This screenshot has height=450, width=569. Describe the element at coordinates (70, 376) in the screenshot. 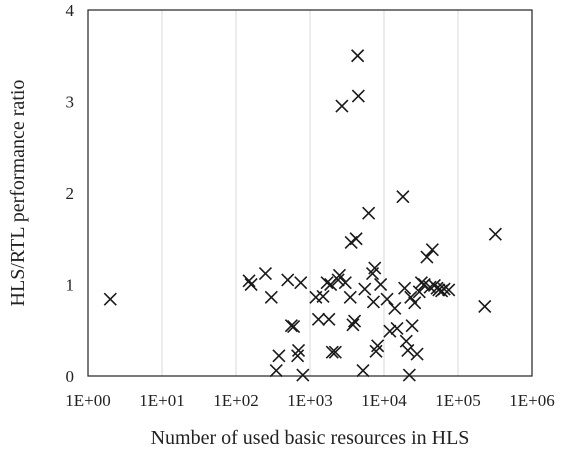

I see `y-tick-label: 0` at that location.